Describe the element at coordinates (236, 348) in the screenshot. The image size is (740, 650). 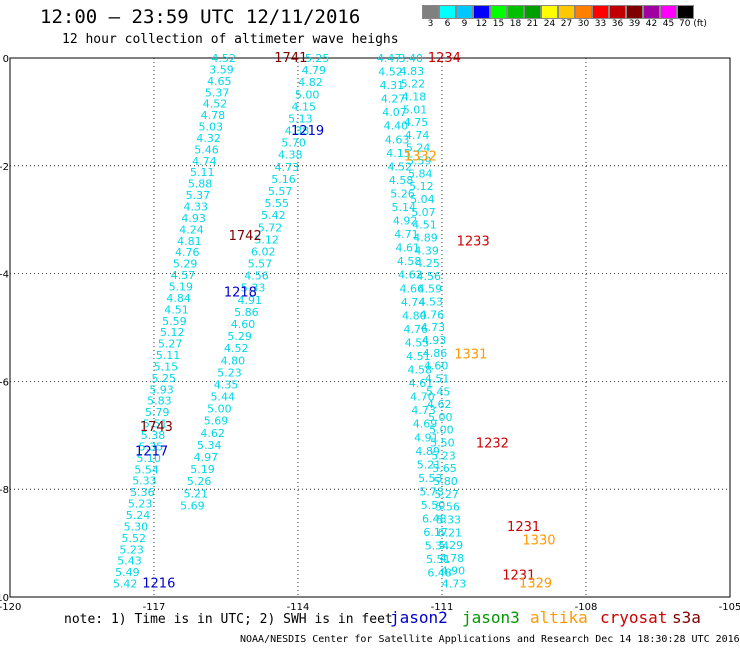
I see `wave-height-value: 4.52` at that location.